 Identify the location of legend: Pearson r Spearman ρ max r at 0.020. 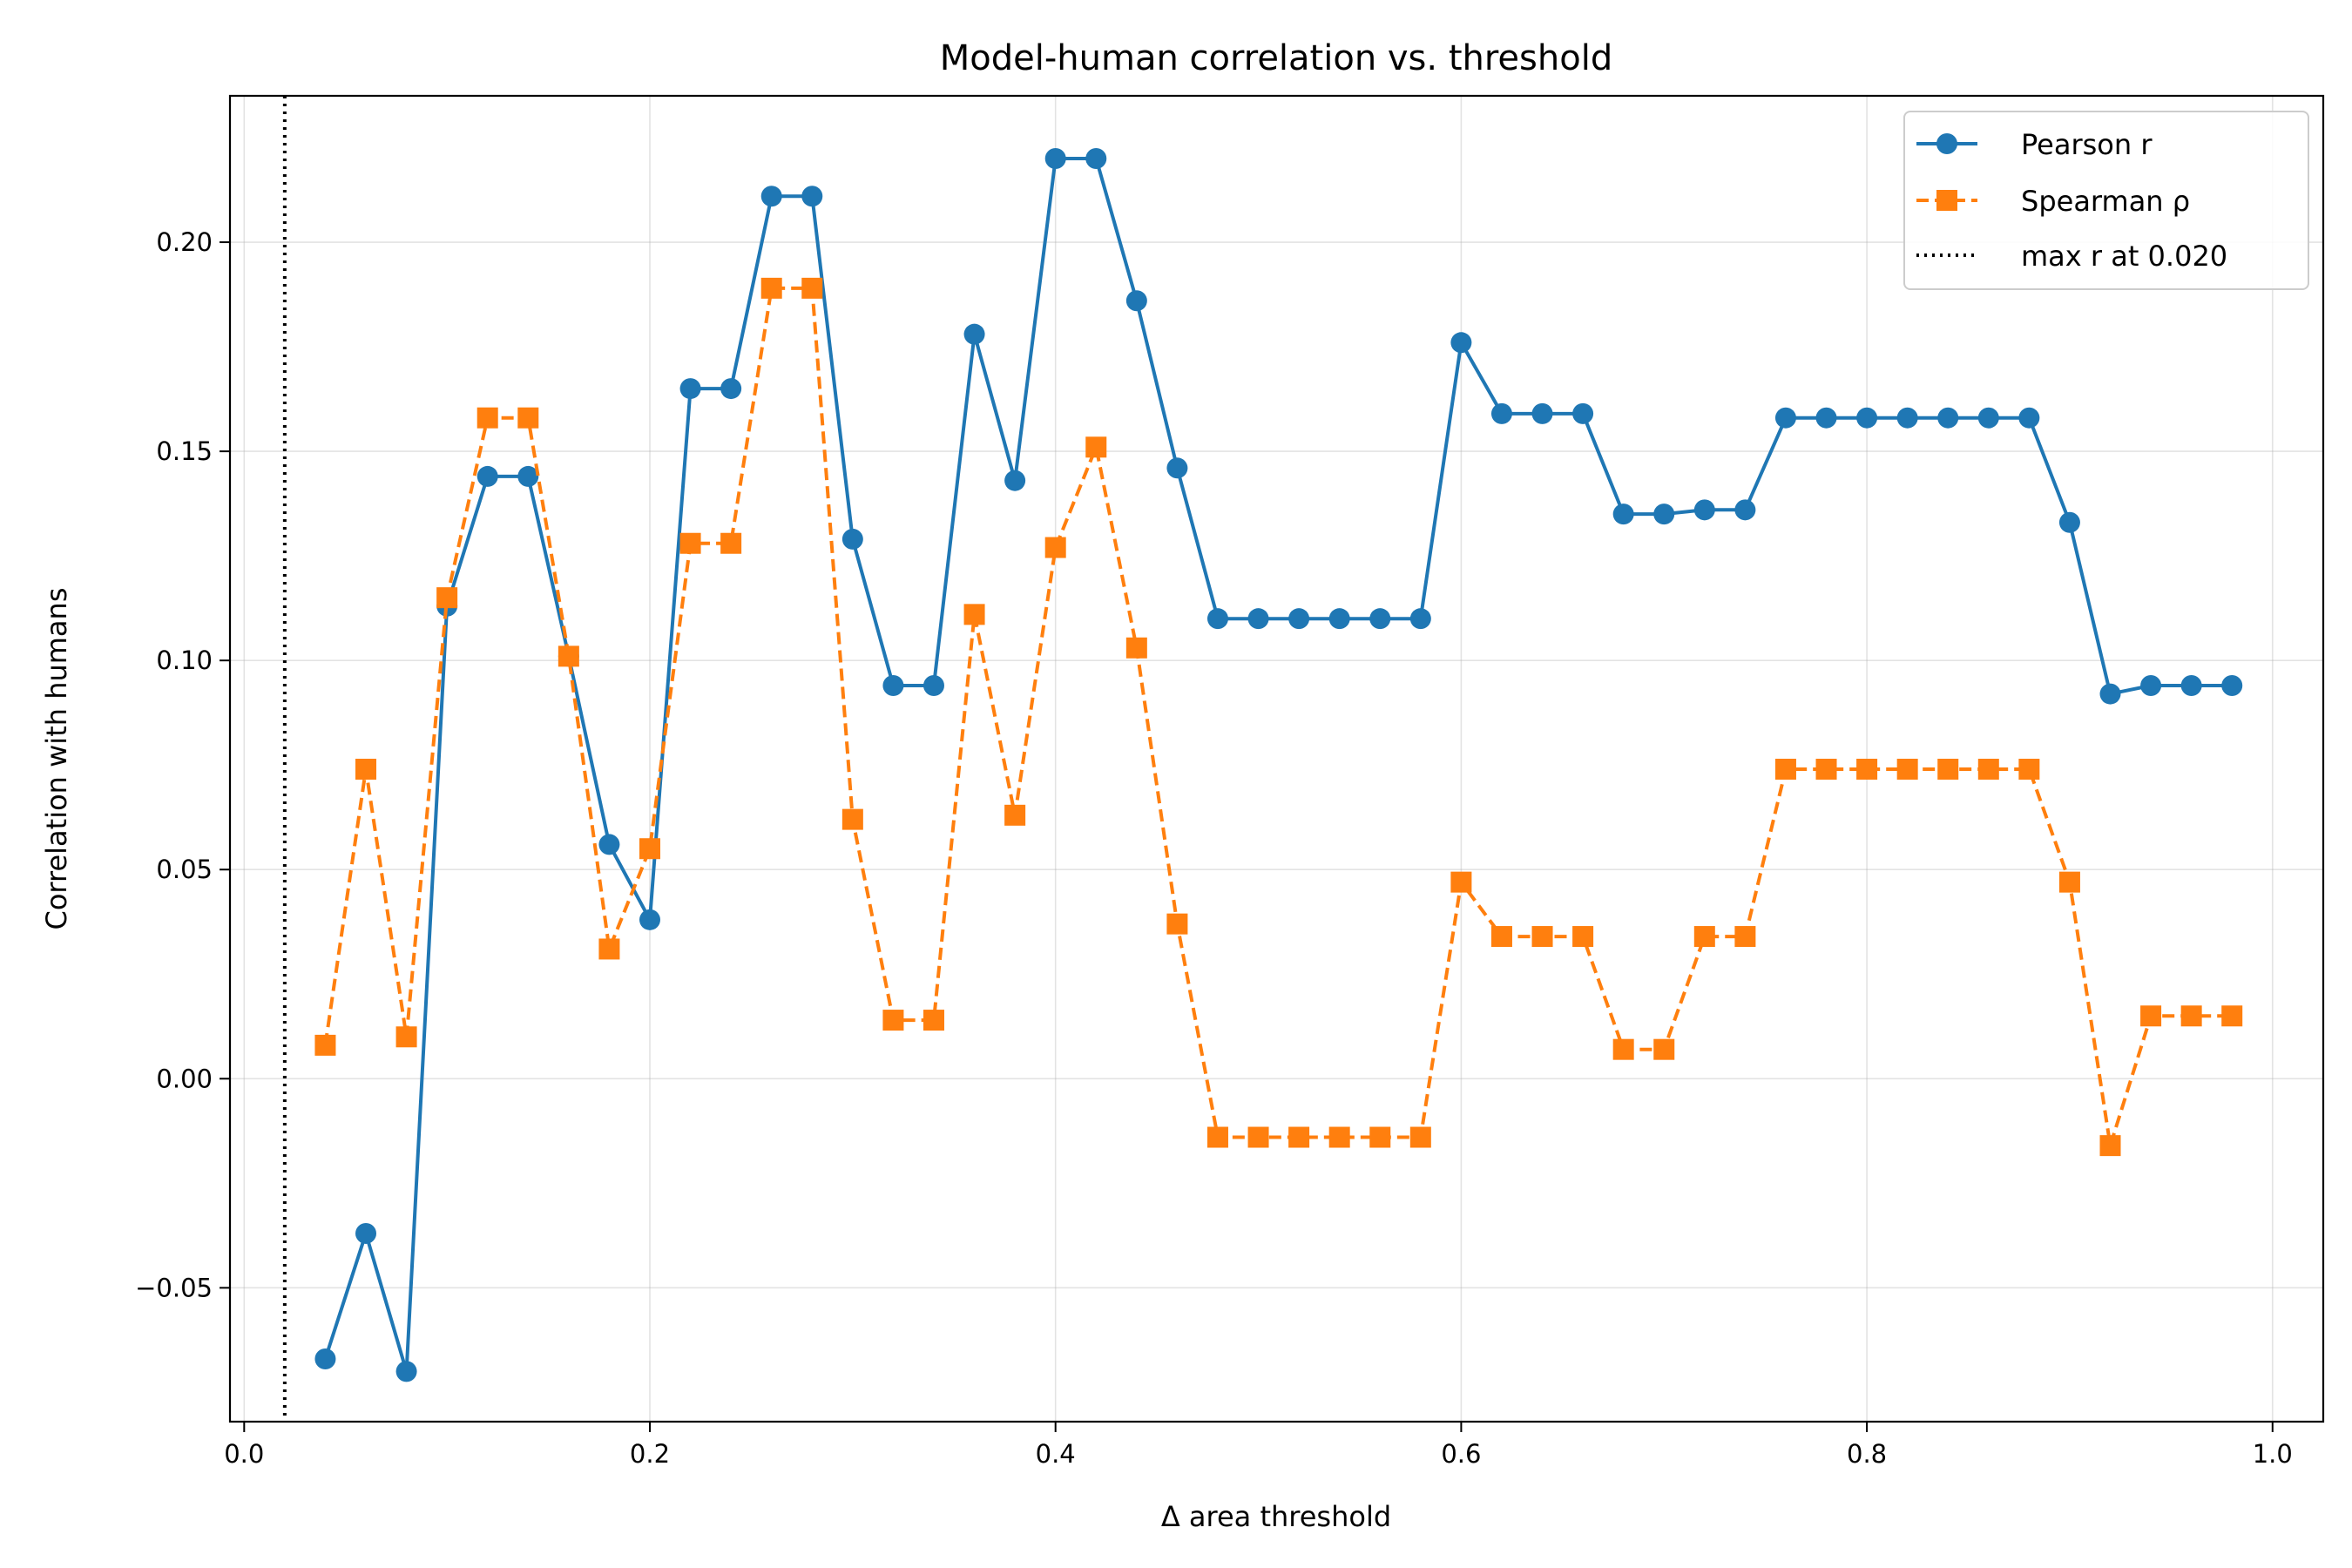
(2106, 200).